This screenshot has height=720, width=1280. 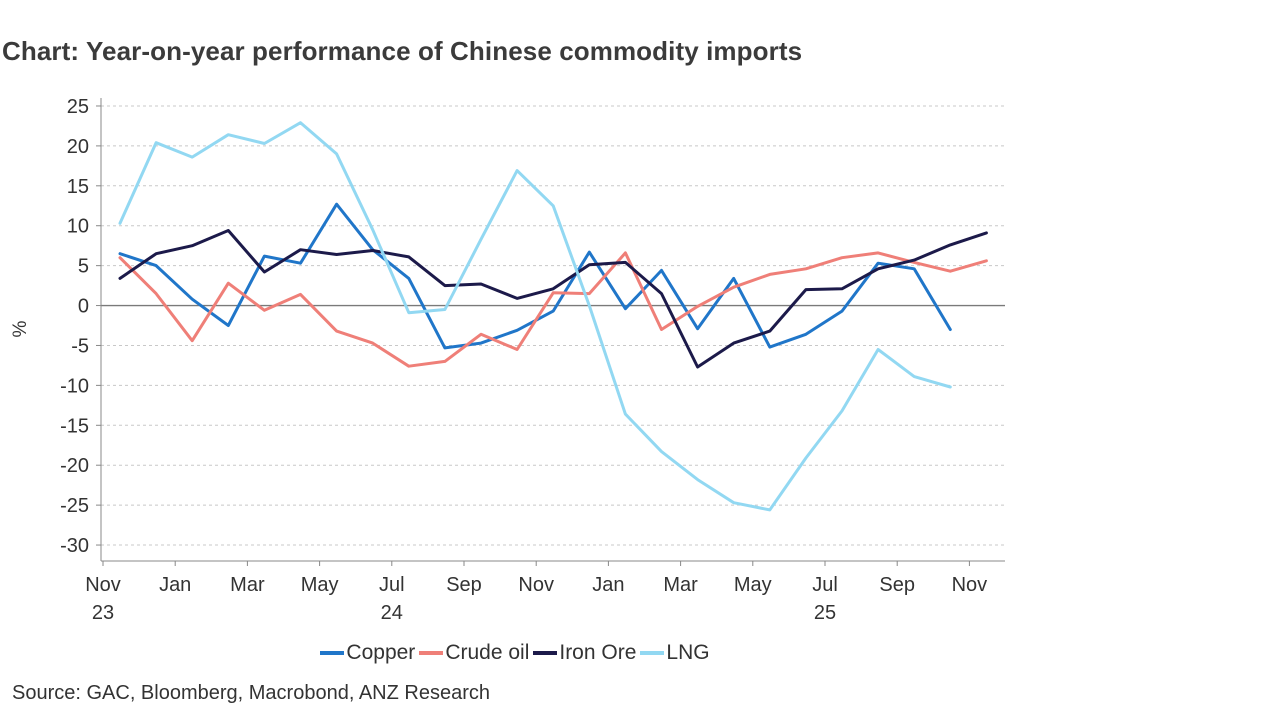 What do you see at coordinates (553, 309) in the screenshot?
I see `series-line-crude-oil` at bounding box center [553, 309].